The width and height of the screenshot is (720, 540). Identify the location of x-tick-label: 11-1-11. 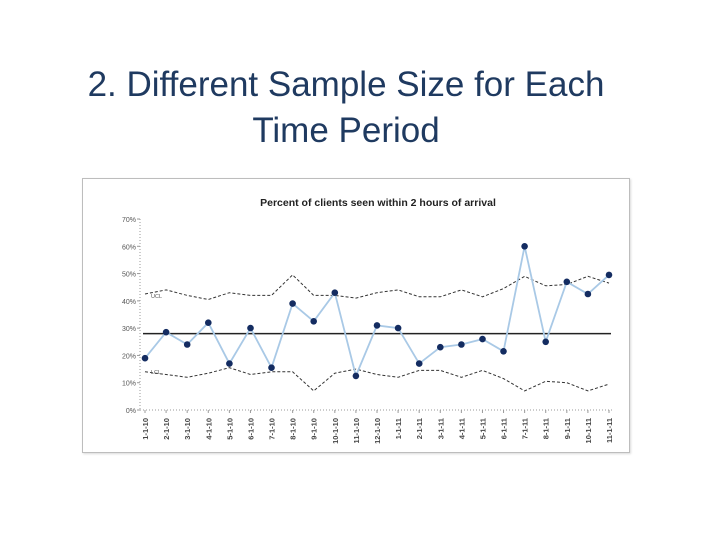
(609, 430).